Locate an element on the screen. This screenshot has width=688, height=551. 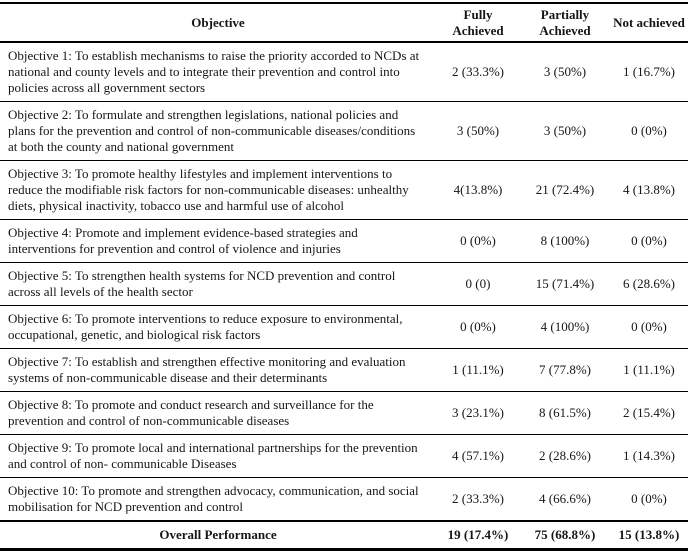
overall-performance-label: Overall Performance is located at coordinates (218, 535).